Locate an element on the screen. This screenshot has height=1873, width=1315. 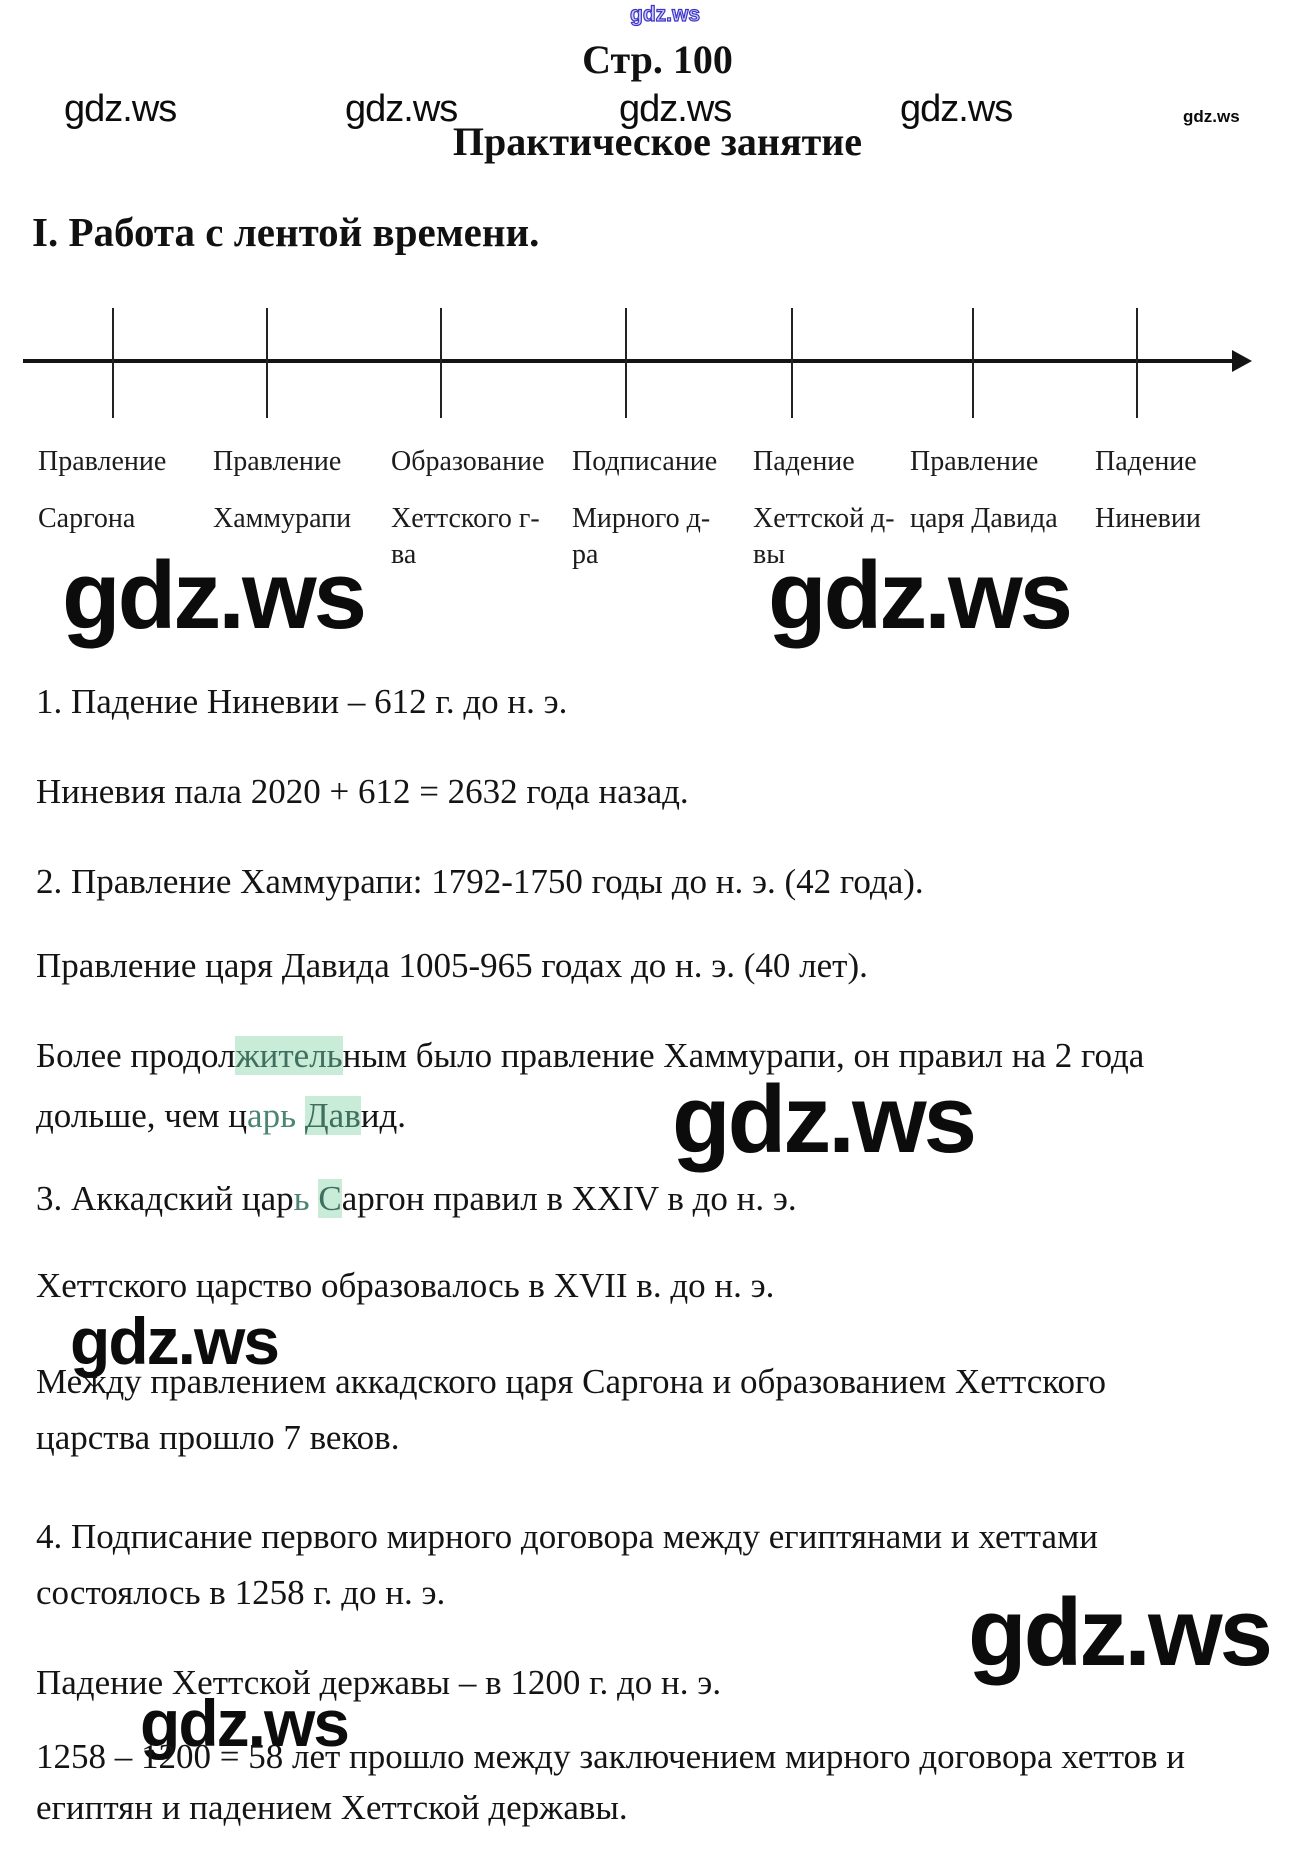
text-segment: Более продол is located at coordinates (136, 1055).